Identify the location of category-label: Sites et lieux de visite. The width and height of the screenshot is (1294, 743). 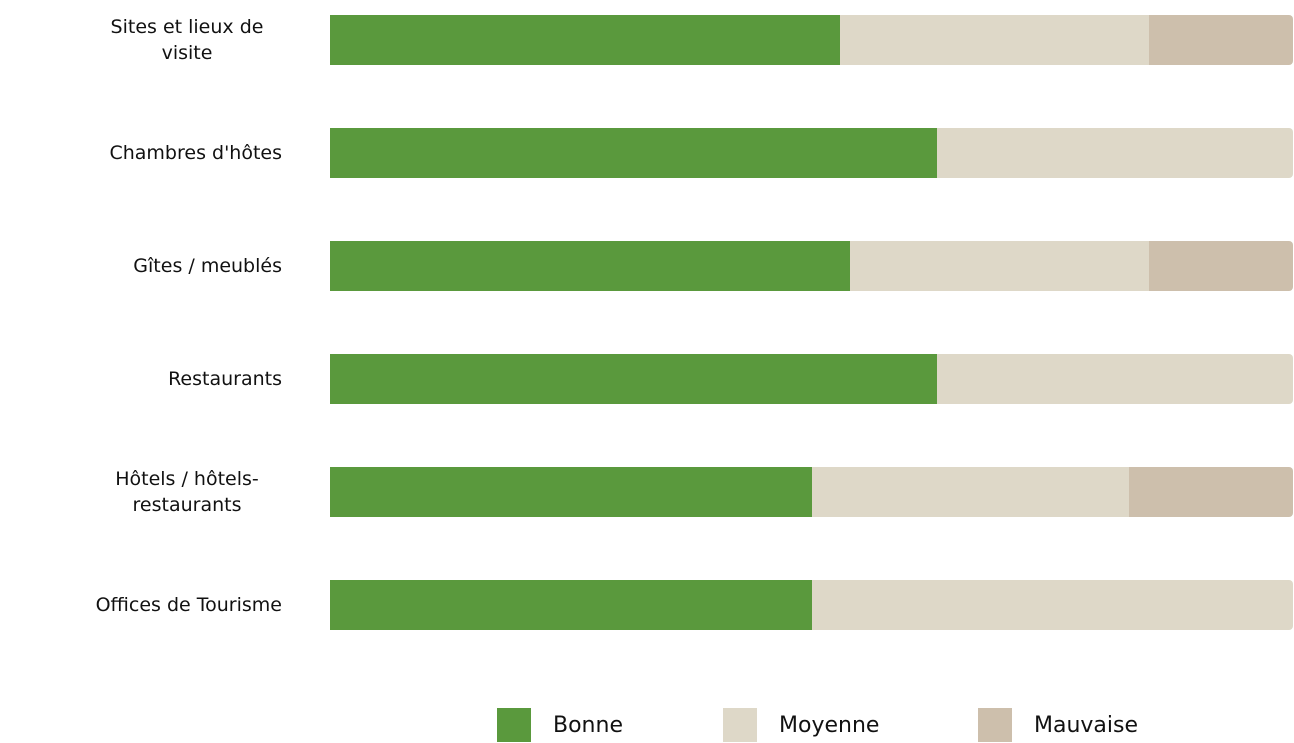
(141, 40).